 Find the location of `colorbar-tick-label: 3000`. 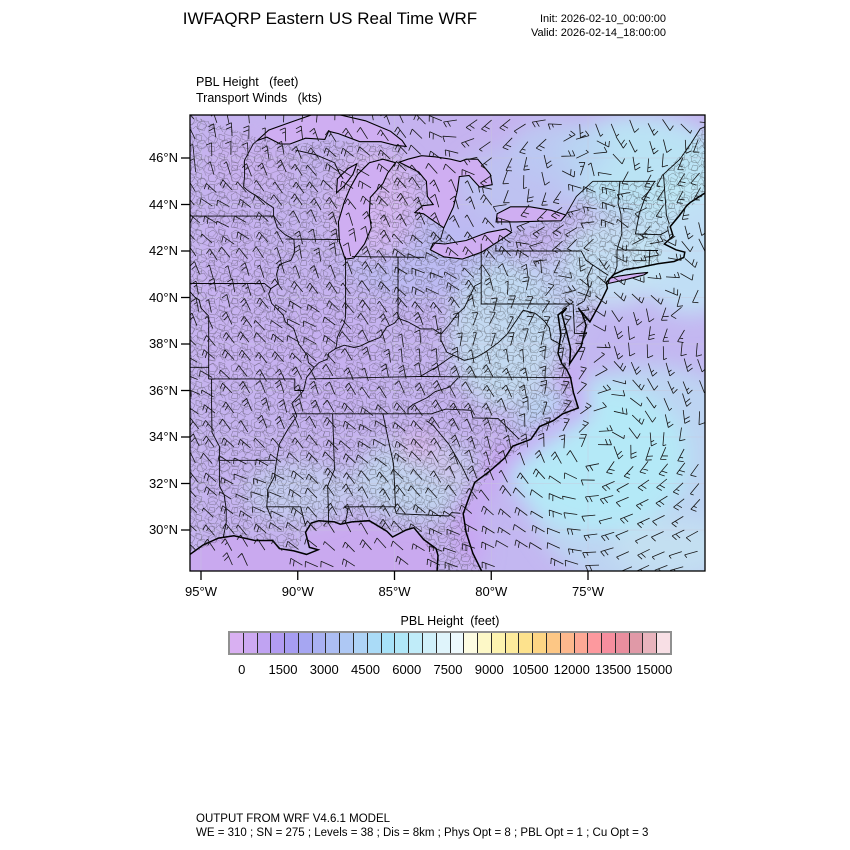

colorbar-tick-label: 3000 is located at coordinates (324, 669).